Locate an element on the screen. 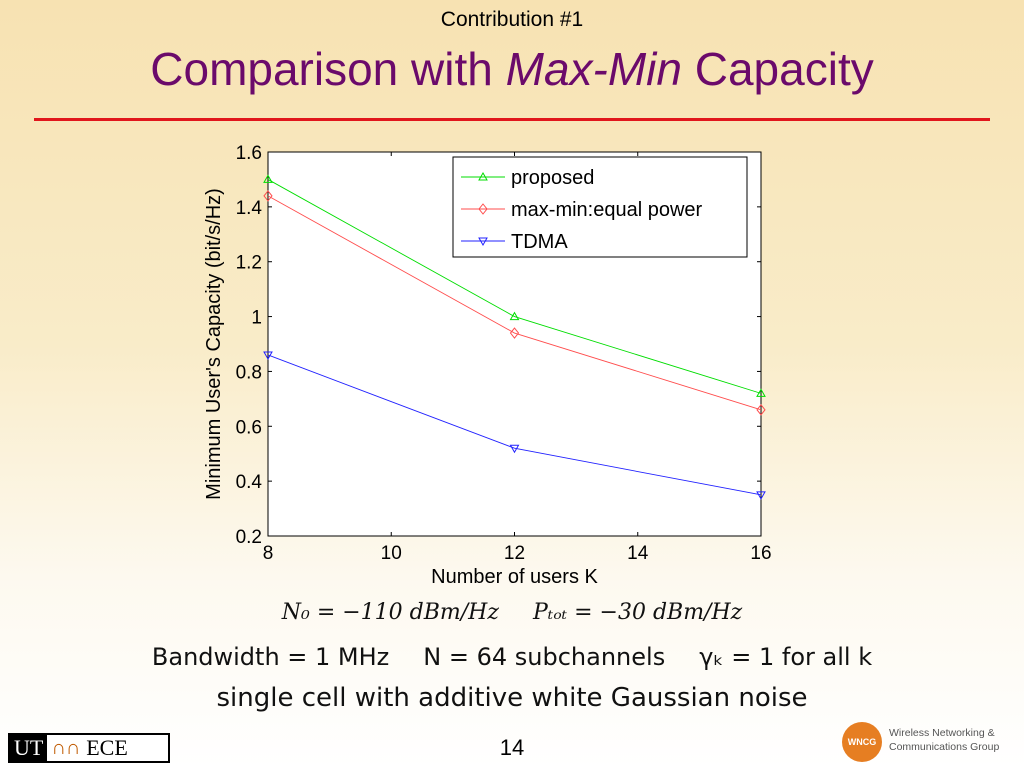  ptot-param: Pₜₒₜ = −30 dBm/Hz is located at coordinates (637, 612).